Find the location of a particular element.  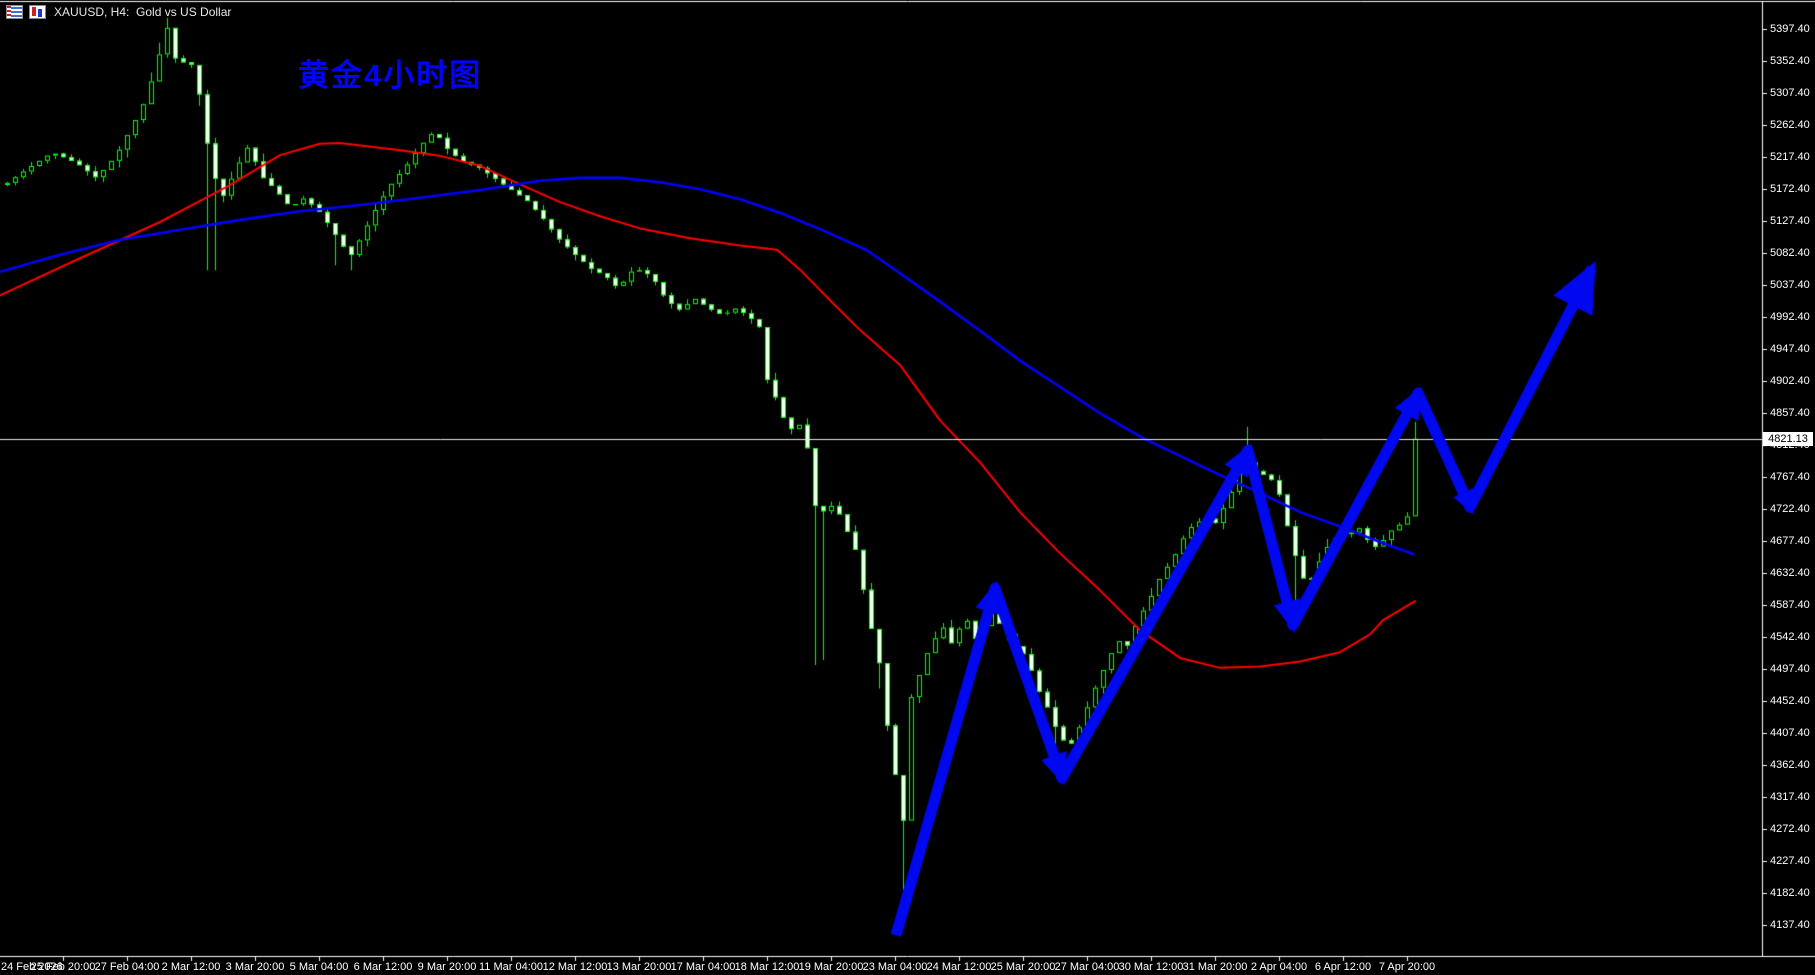

time-axis-label: 2 Mar 12:00 is located at coordinates (191, 967).